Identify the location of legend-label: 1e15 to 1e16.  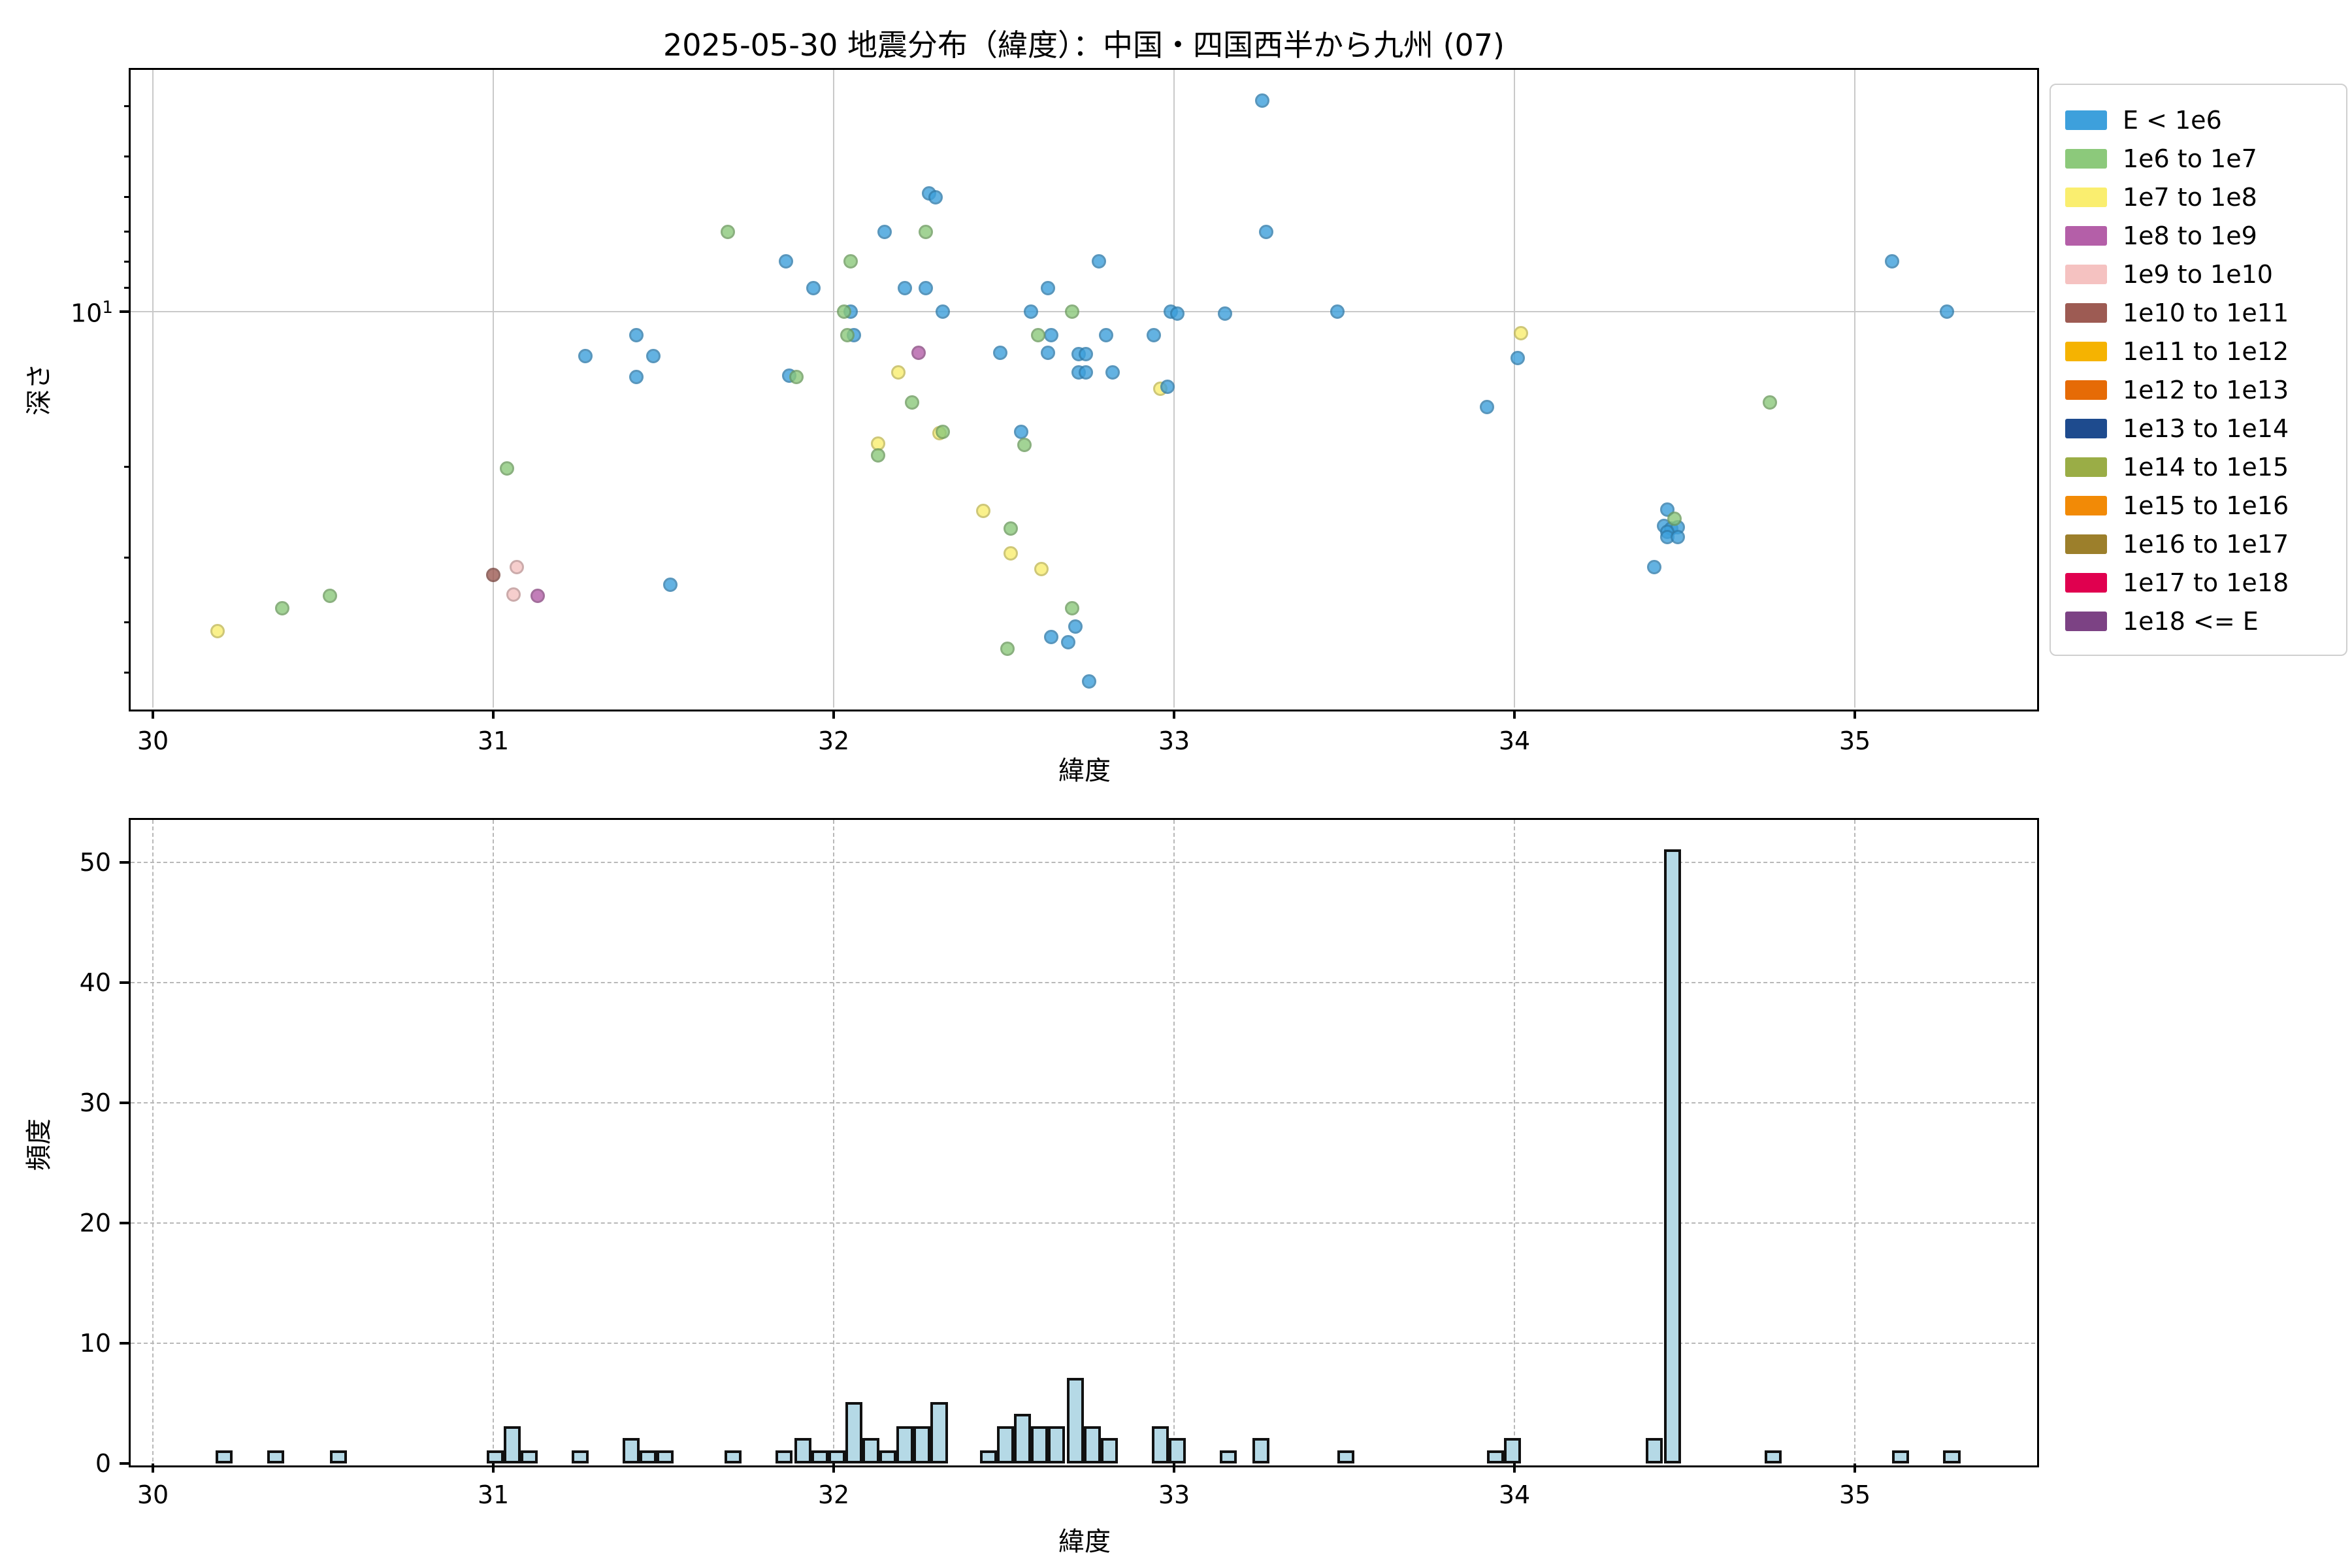
(2206, 505).